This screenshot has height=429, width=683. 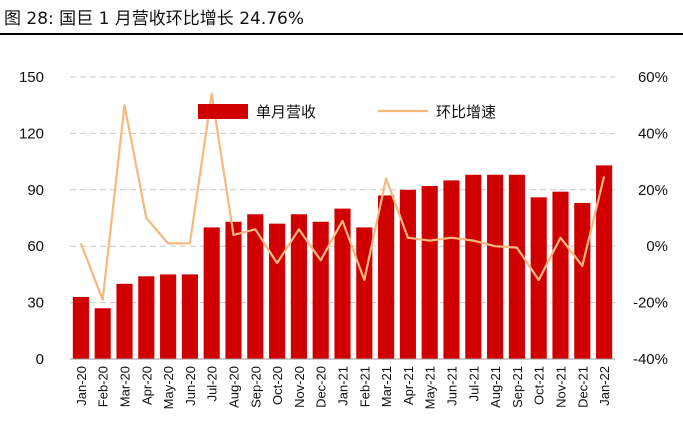 What do you see at coordinates (473, 383) in the screenshot?
I see `x-tick-label: Jul-21` at bounding box center [473, 383].